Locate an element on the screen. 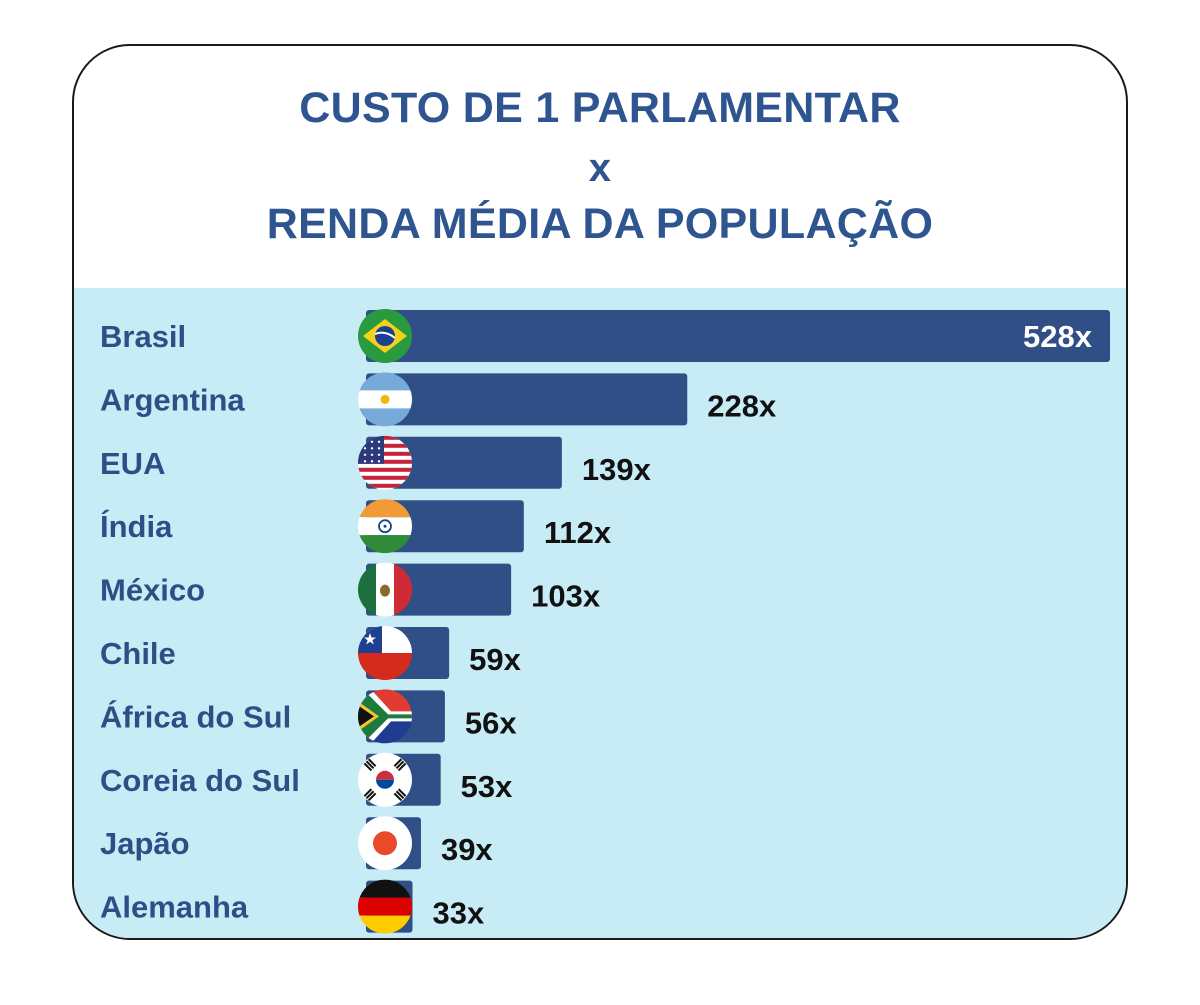 The height and width of the screenshot is (1005, 1200). south-korea-flag-icon is located at coordinates (385, 779).